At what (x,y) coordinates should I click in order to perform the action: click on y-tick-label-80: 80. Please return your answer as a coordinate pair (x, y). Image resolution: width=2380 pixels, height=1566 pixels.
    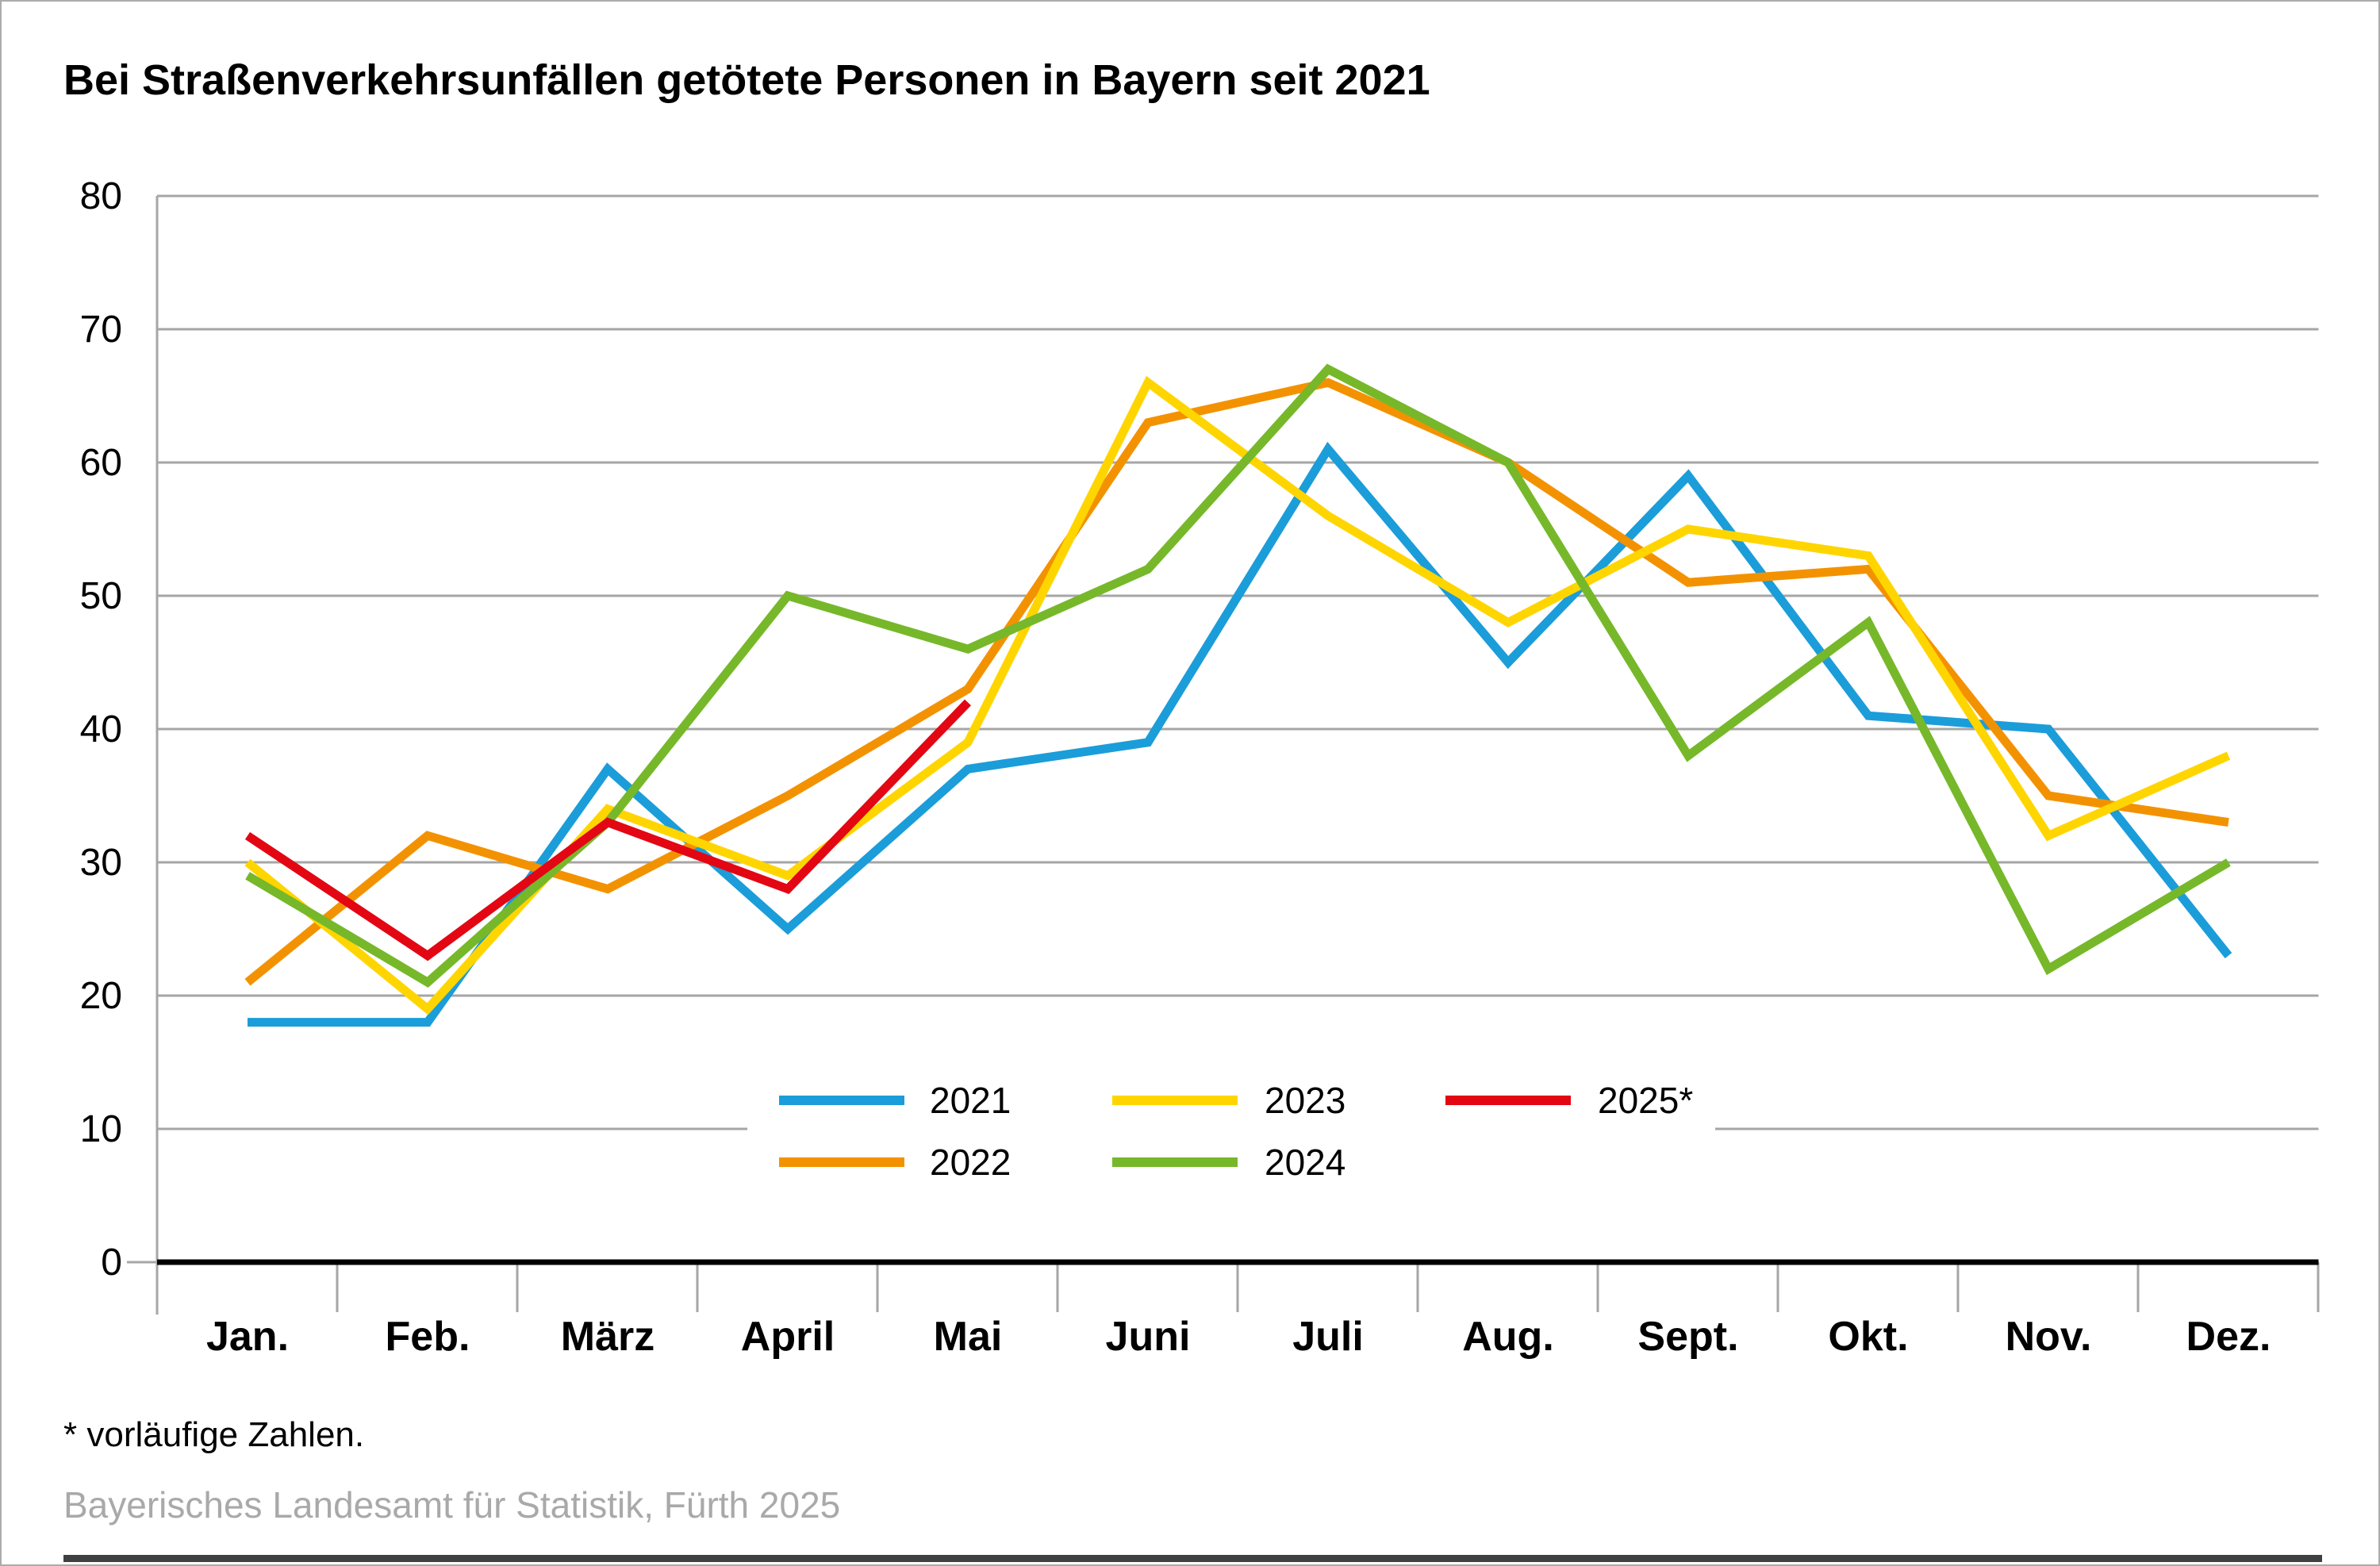
    Looking at the image, I should click on (101, 196).